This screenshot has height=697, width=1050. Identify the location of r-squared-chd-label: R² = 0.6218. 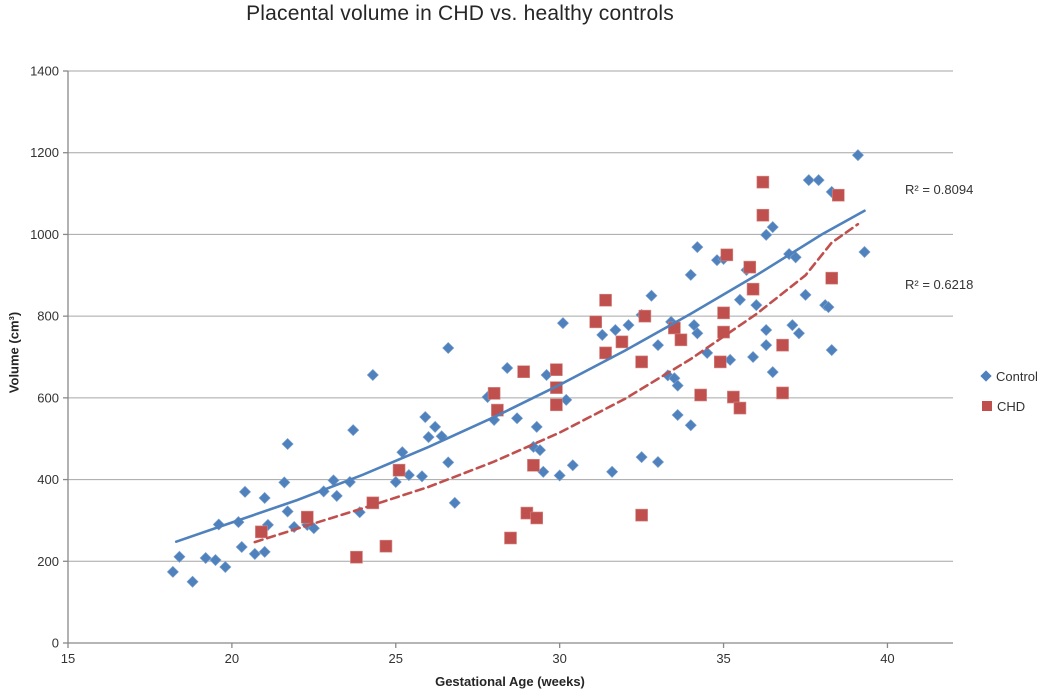
(939, 284).